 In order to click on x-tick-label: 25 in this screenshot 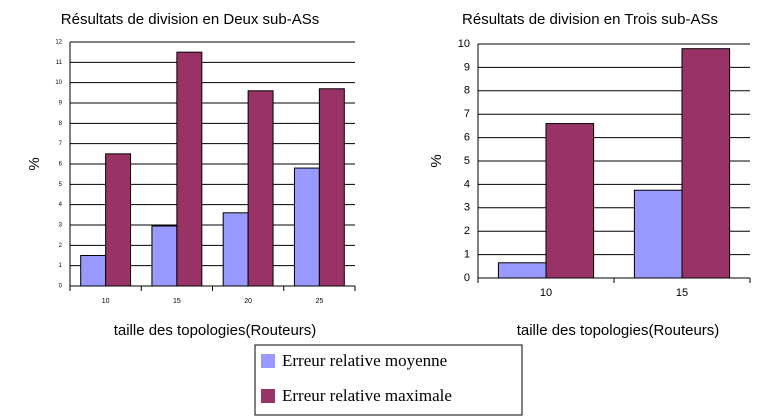, I will do `click(319, 301)`.